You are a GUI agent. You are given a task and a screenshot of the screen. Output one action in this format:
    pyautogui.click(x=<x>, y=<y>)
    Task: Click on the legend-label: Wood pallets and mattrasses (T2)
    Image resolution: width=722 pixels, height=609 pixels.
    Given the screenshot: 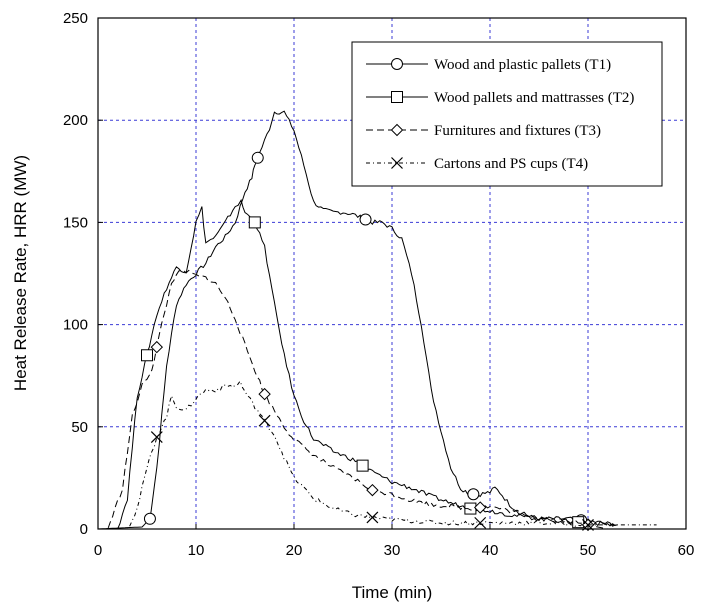 What is the action you would take?
    pyautogui.click(x=534, y=98)
    